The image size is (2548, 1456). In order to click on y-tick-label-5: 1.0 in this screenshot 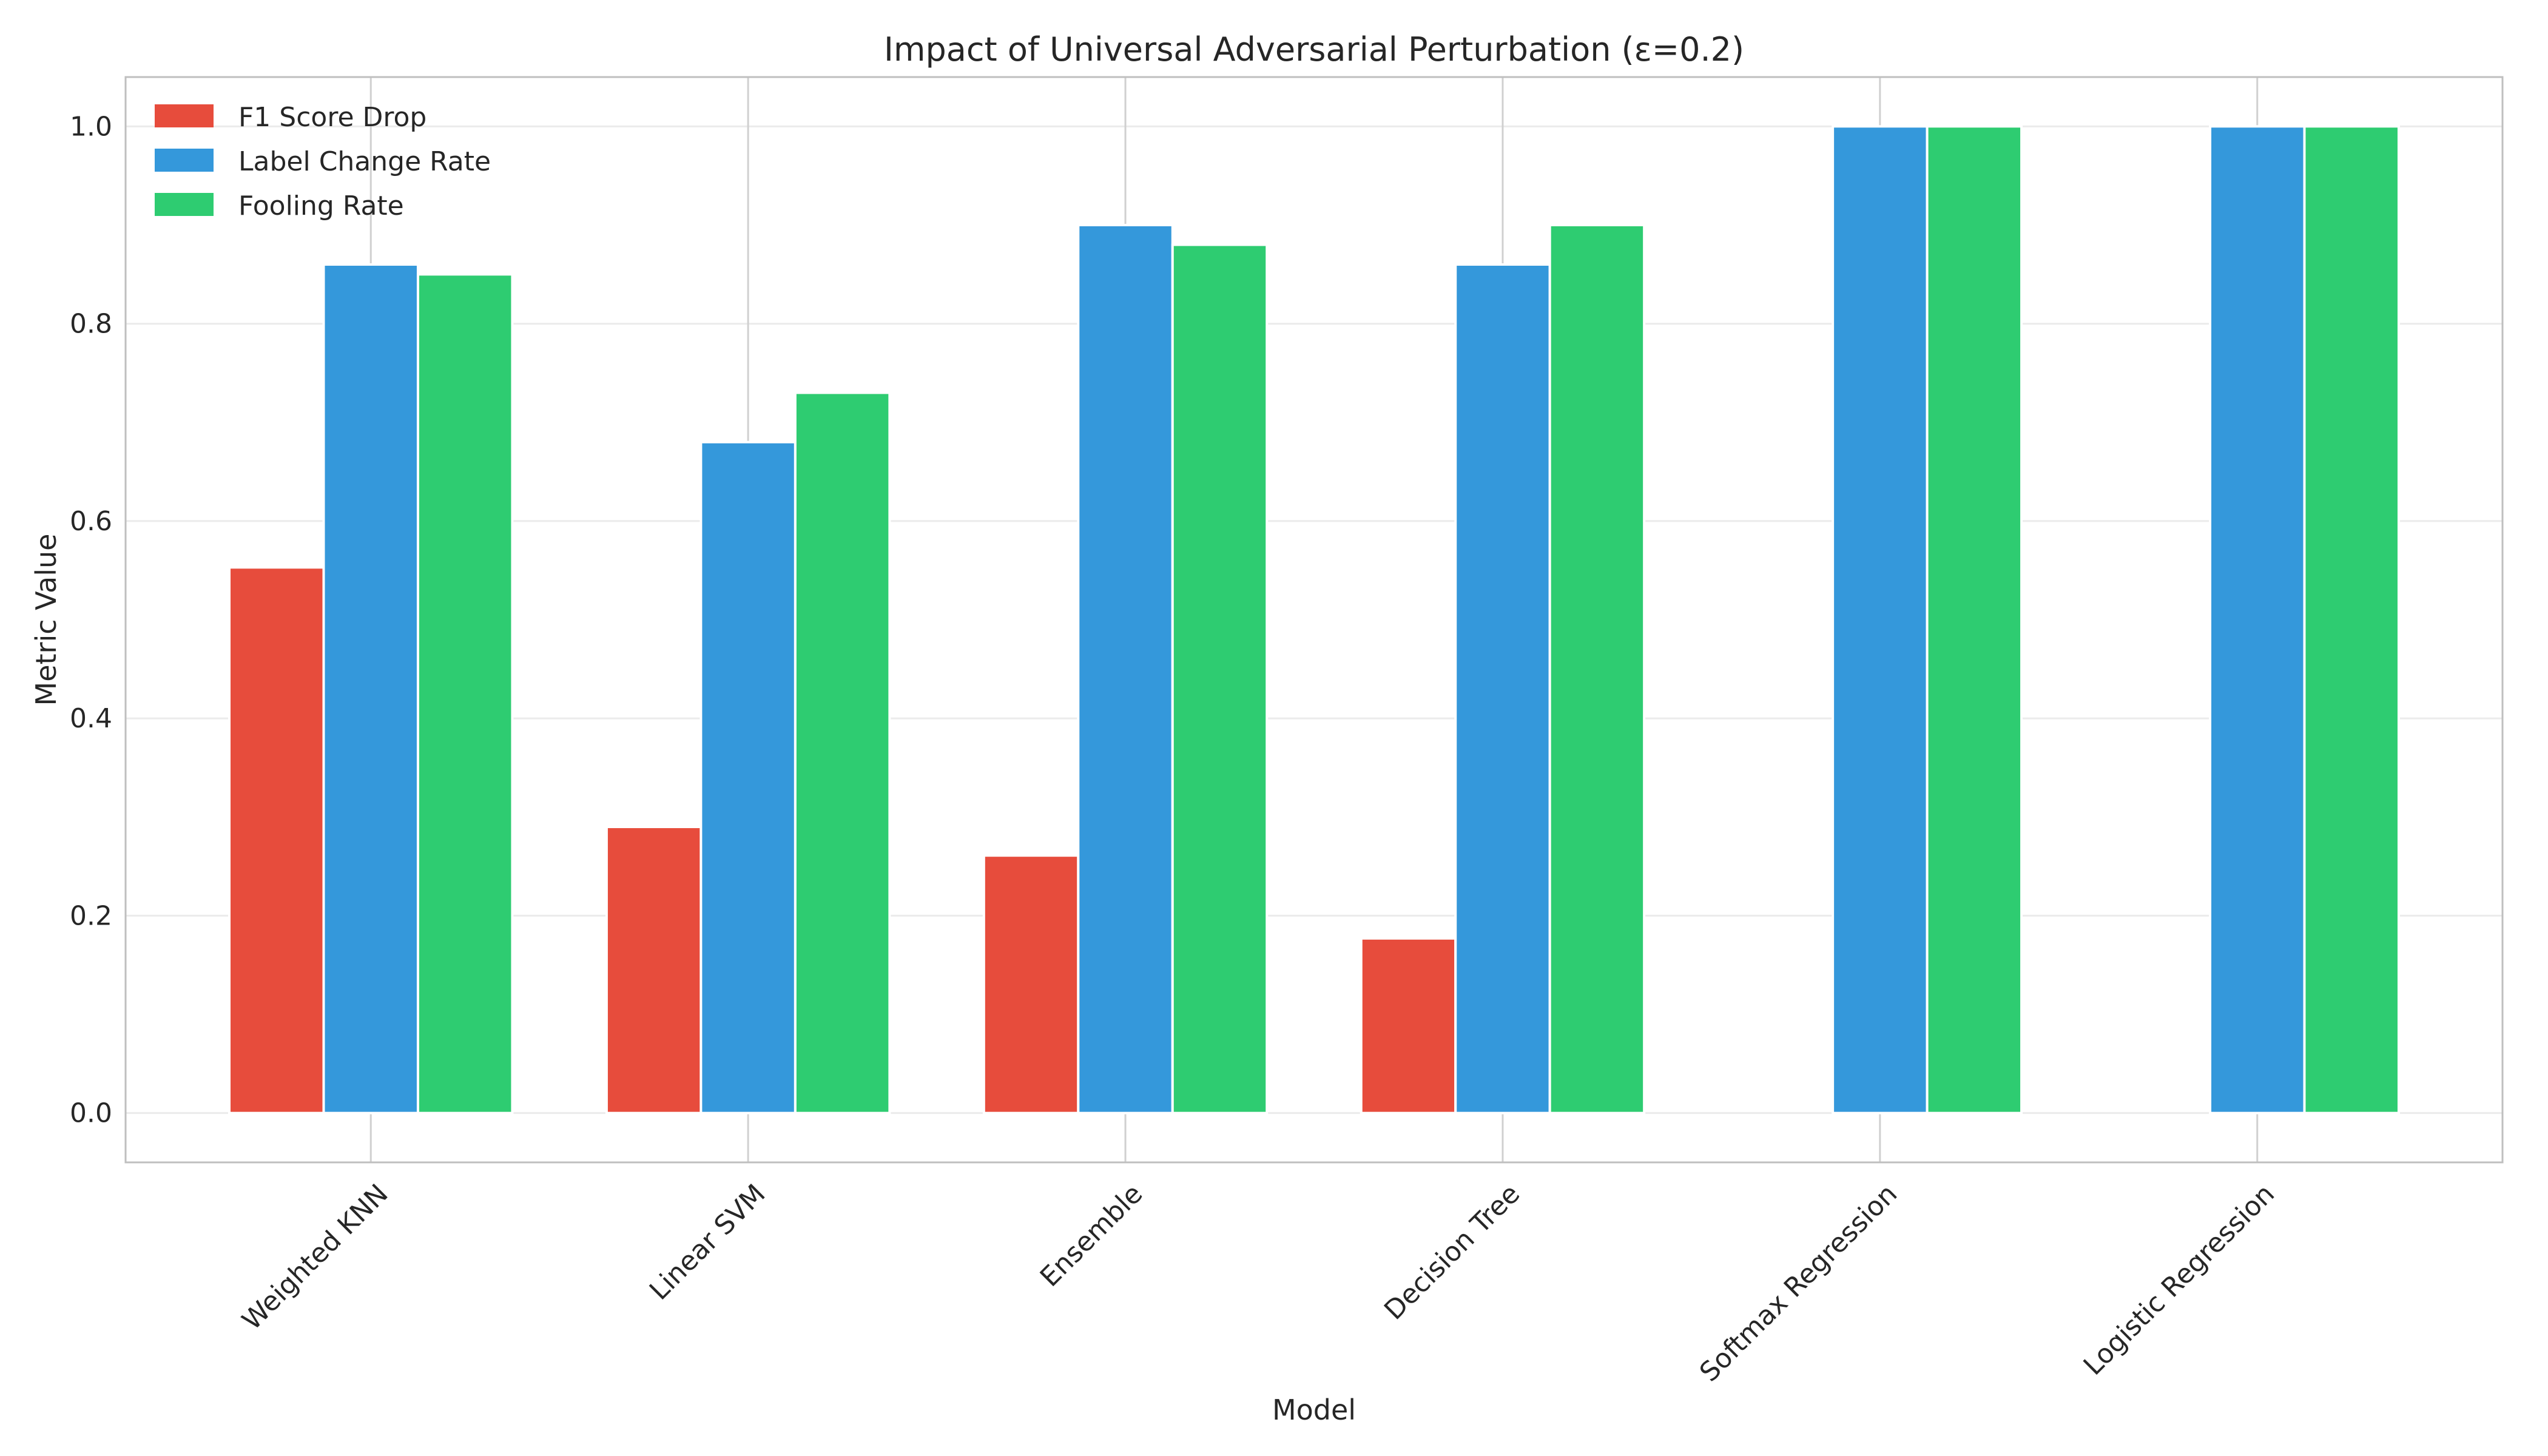, I will do `click(91, 126)`.